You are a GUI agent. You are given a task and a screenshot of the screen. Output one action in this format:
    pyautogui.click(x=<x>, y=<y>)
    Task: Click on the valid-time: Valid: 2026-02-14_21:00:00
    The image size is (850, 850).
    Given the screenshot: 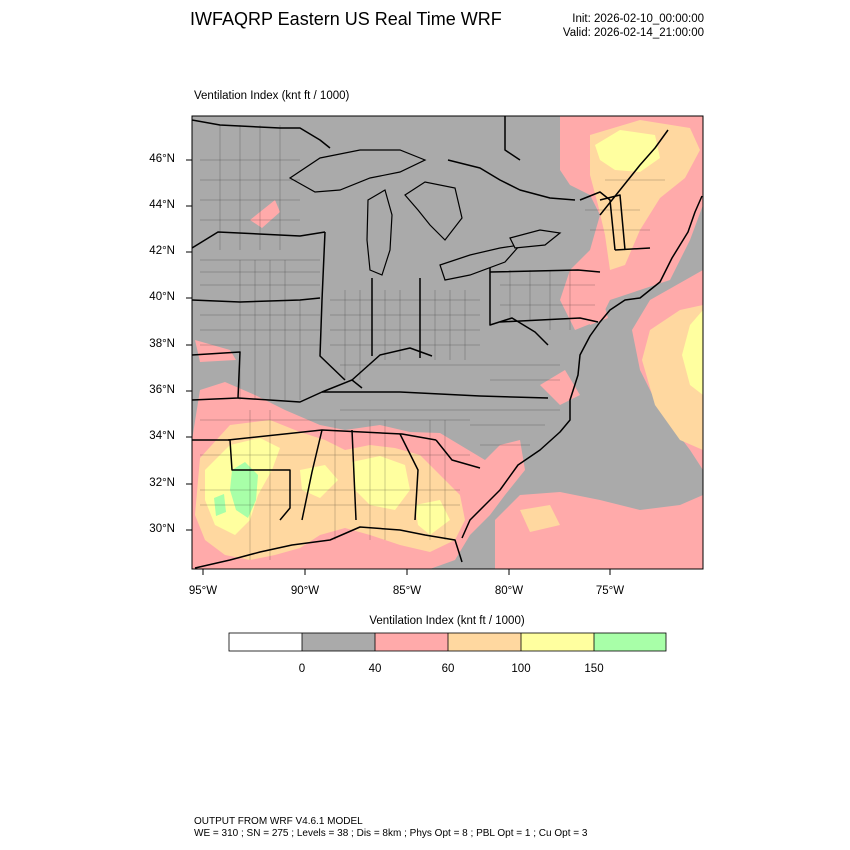 What is the action you would take?
    pyautogui.click(x=633, y=33)
    